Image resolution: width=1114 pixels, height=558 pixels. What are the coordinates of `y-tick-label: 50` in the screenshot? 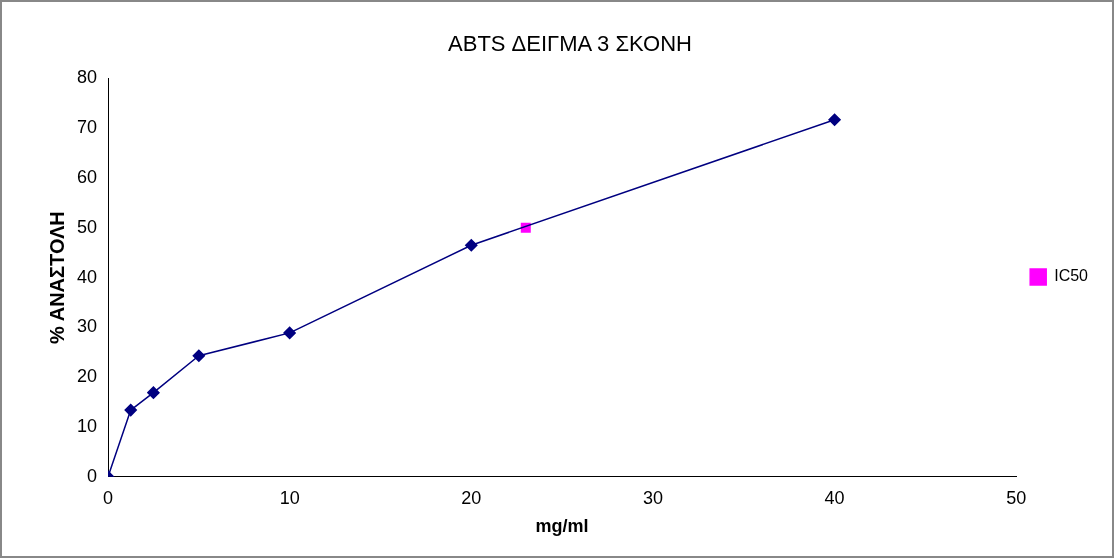 It's located at (87, 226).